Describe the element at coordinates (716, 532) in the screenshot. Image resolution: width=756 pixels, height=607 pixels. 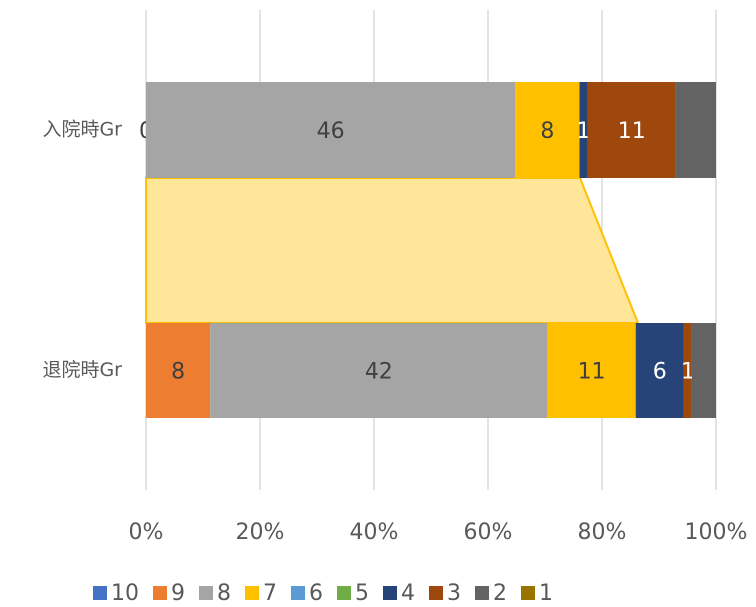
I see `x-tick-label: 100%` at that location.